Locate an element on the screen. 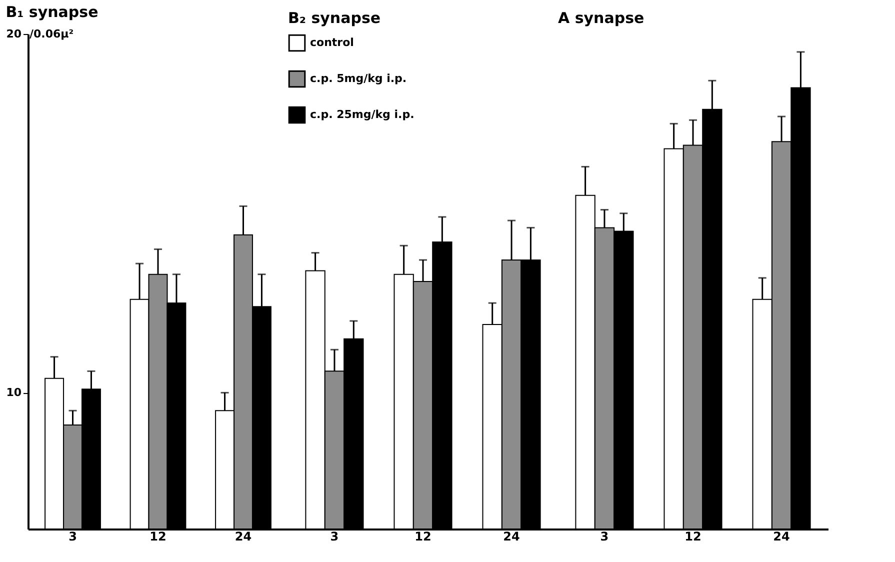 This screenshot has width=895, height=562. chart-title: B₁ synapse is located at coordinates (52, 12).